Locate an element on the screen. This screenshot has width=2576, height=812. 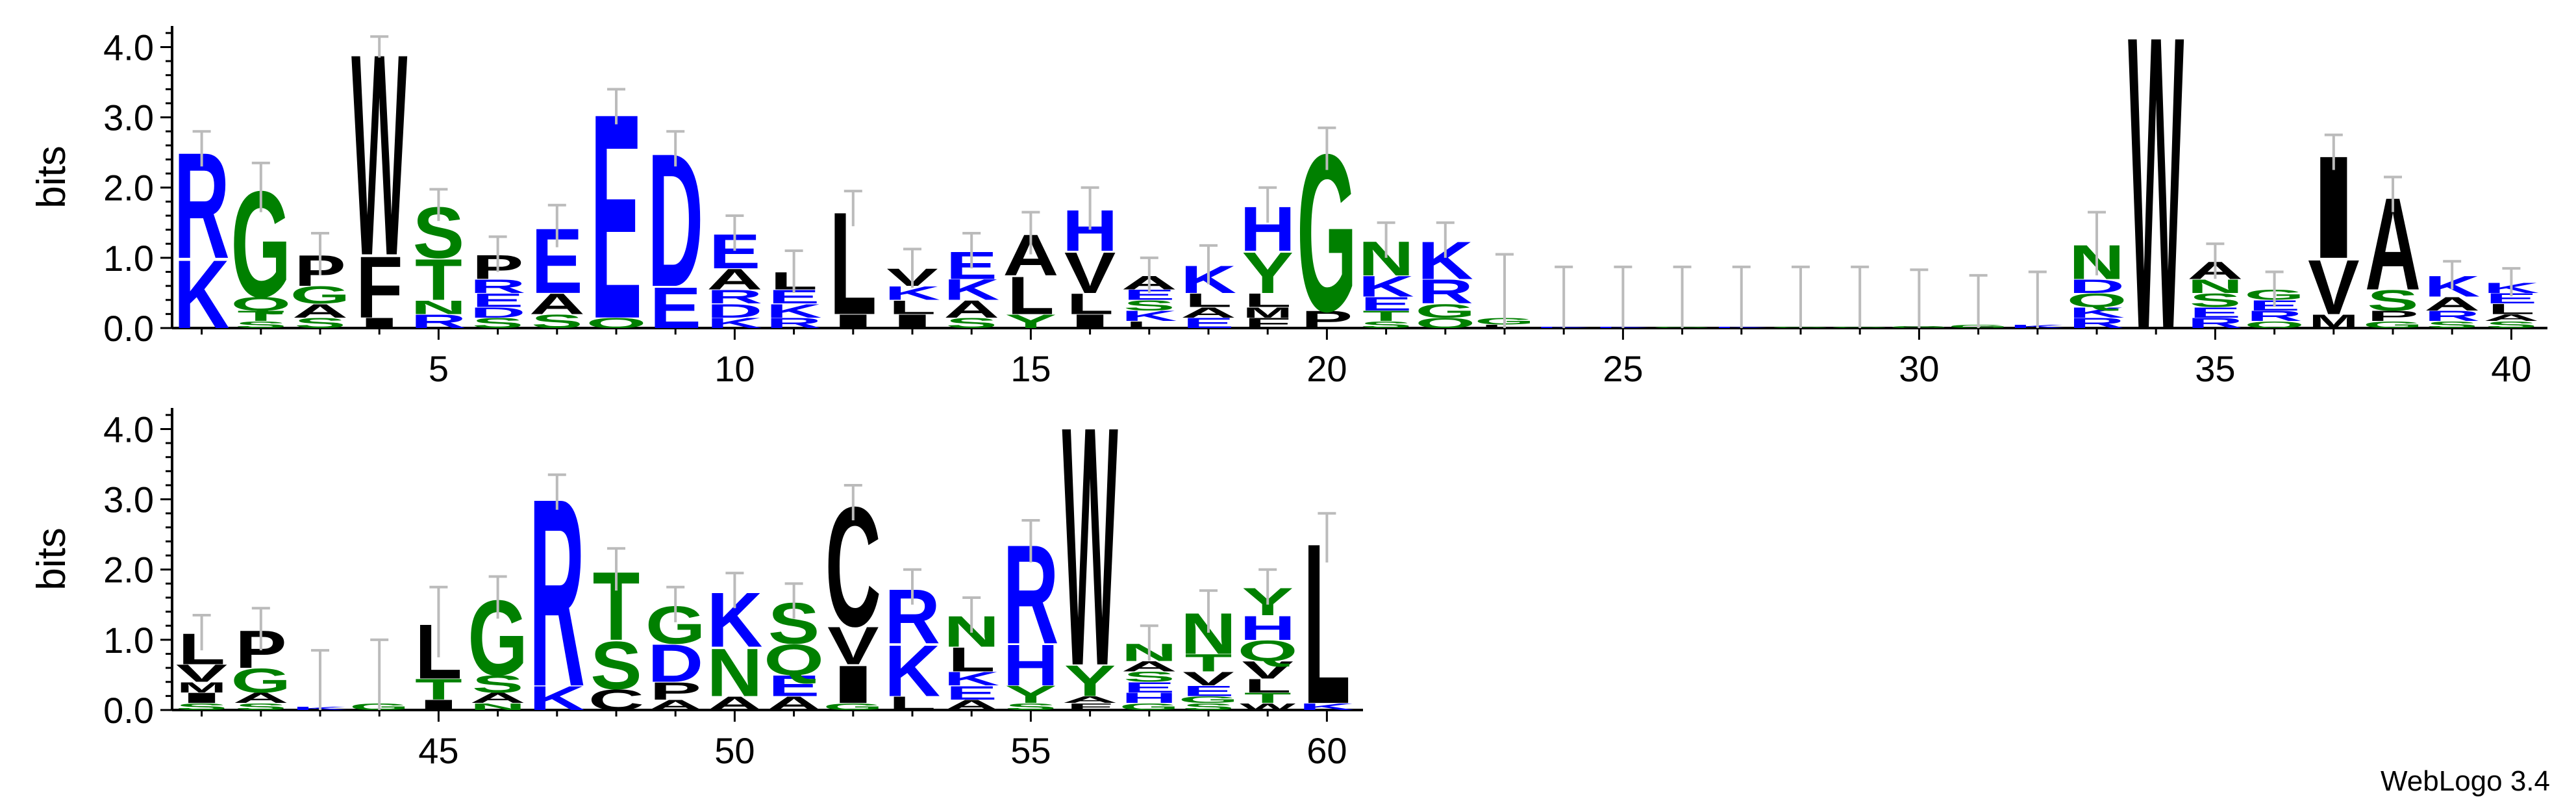
x-tick-label: 60 is located at coordinates (1327, 750).